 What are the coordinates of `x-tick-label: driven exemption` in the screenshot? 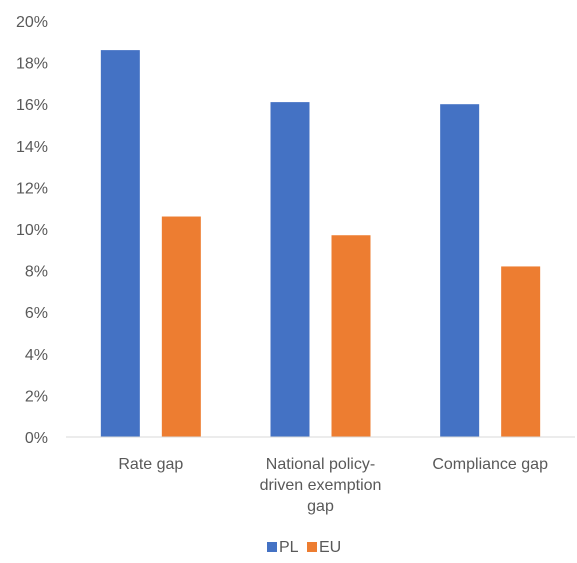 It's located at (321, 485).